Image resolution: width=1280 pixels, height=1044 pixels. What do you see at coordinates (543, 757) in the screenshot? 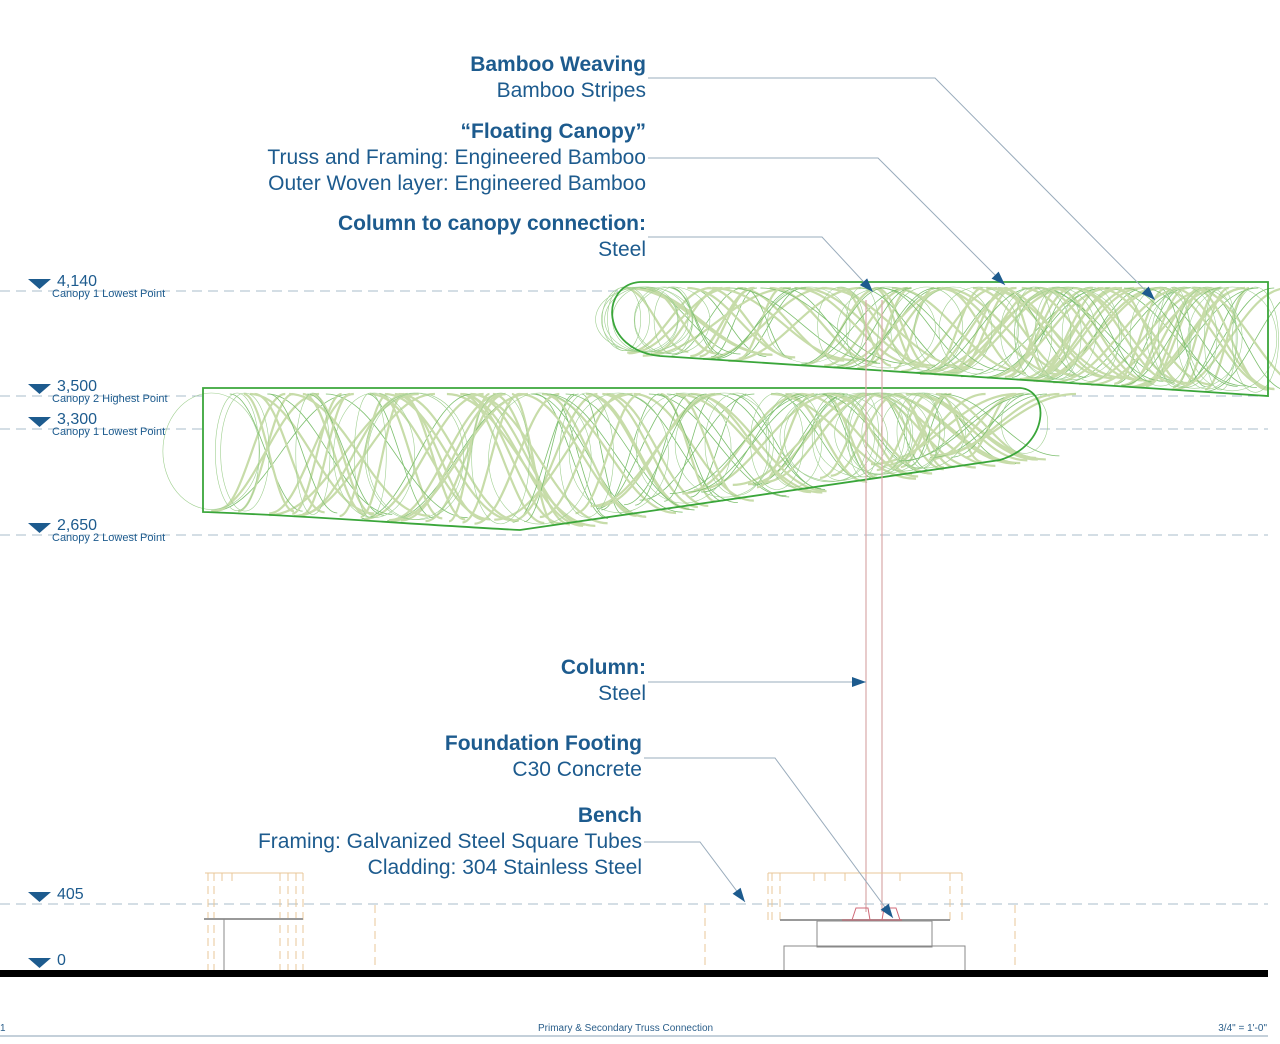
I see `annotation: Foundation Footing C30 Concrete` at bounding box center [543, 757].